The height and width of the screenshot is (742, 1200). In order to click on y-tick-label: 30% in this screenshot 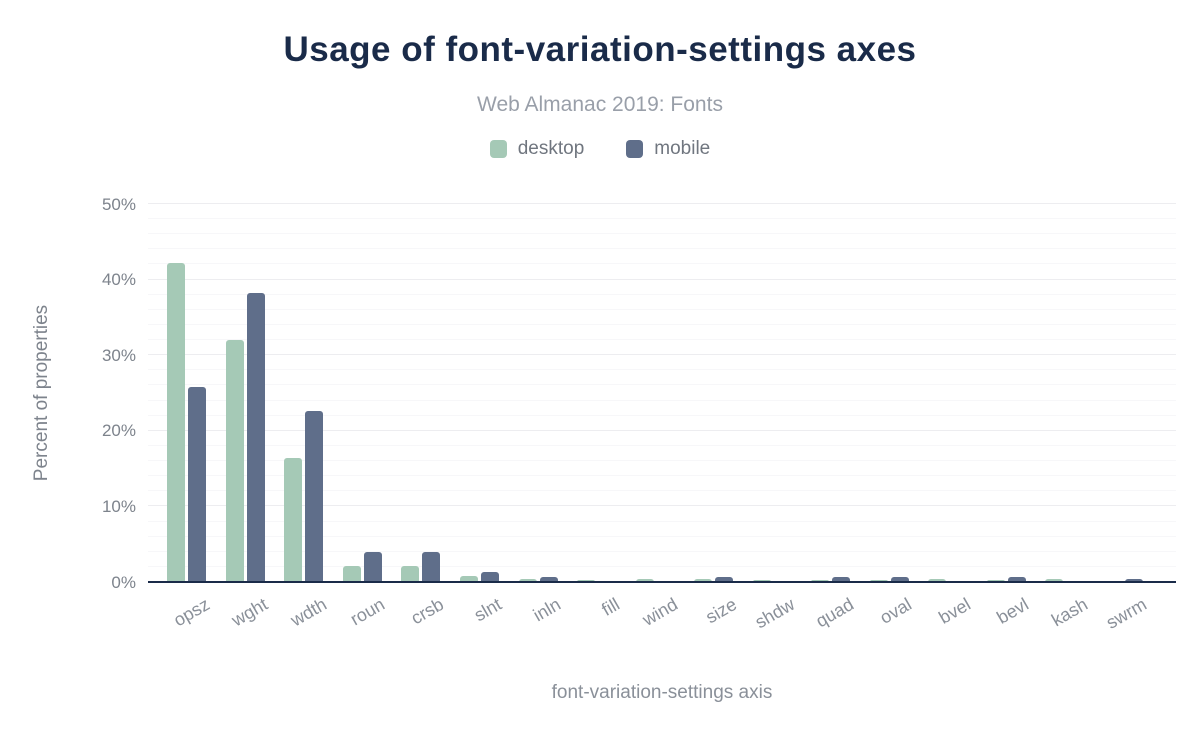, I will do `click(118, 355)`.